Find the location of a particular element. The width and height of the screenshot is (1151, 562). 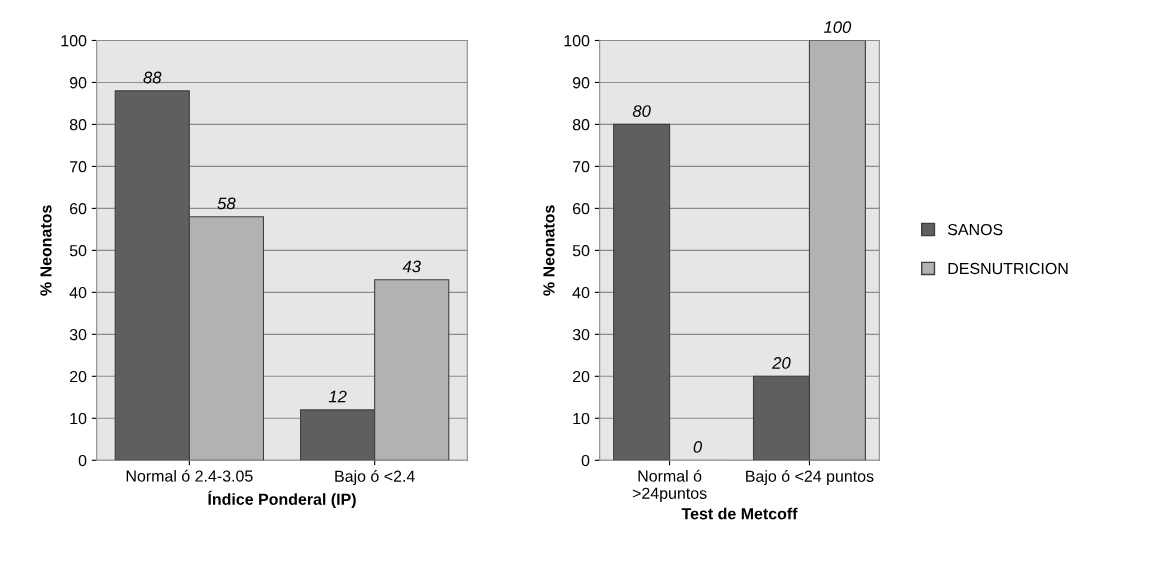

data-label: 20 is located at coordinates (781, 363).